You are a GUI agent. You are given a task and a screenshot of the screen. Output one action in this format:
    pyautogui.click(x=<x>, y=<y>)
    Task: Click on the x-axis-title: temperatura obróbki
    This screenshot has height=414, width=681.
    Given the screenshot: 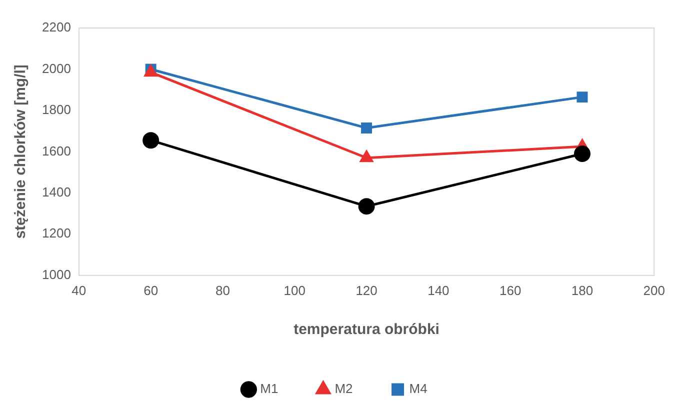 What is the action you would take?
    pyautogui.click(x=367, y=329)
    